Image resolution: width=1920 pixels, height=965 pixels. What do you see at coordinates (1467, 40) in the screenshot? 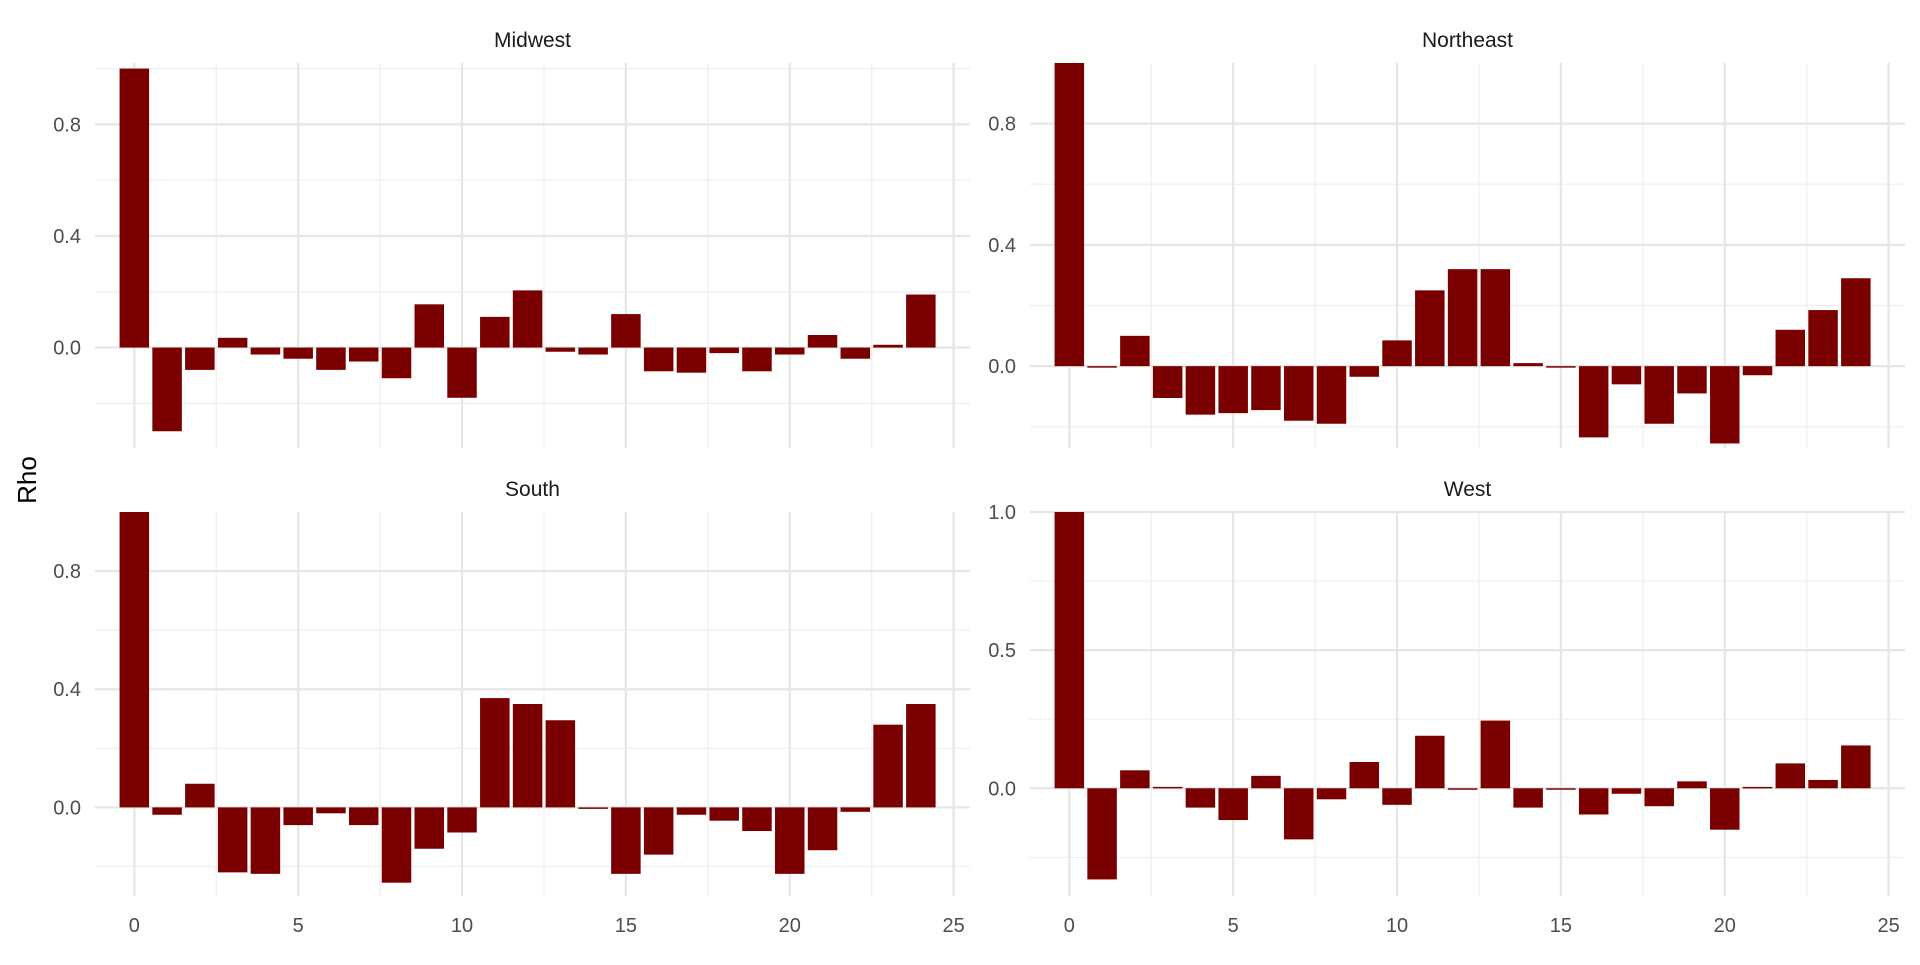
I see `panel-title: Northeast` at bounding box center [1467, 40].